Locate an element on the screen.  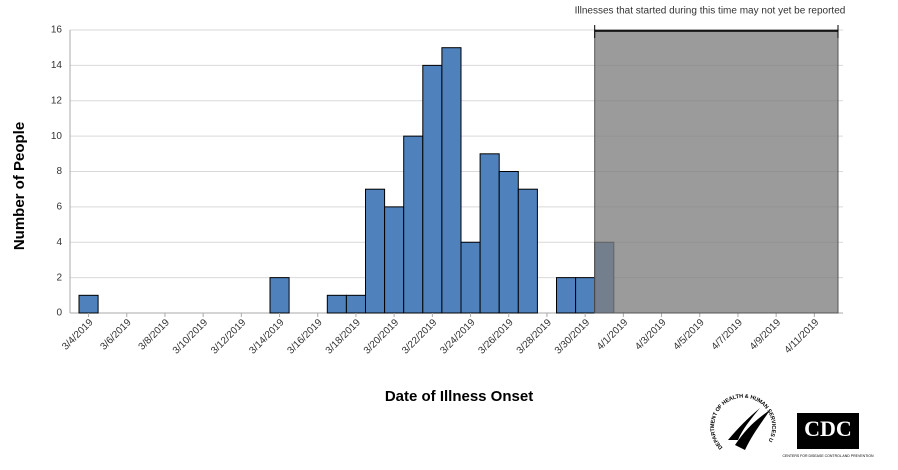
y-tick-label: 14 is located at coordinates (57, 65).